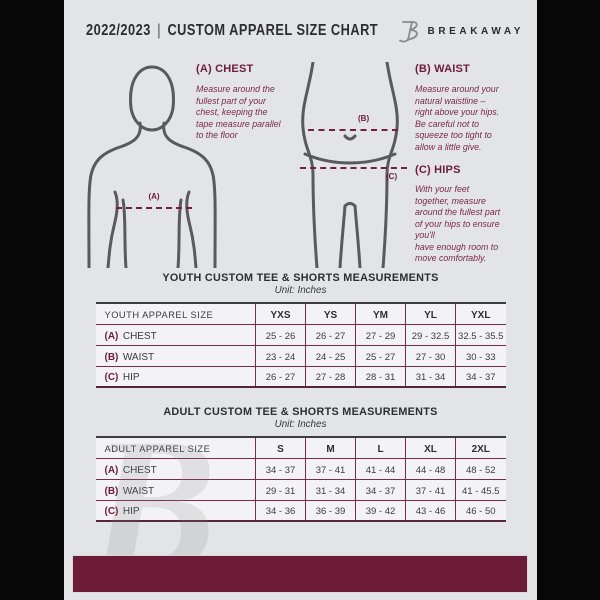 Image resolution: width=600 pixels, height=600 pixels. I want to click on table-cell: 23 - 24, so click(280, 357).